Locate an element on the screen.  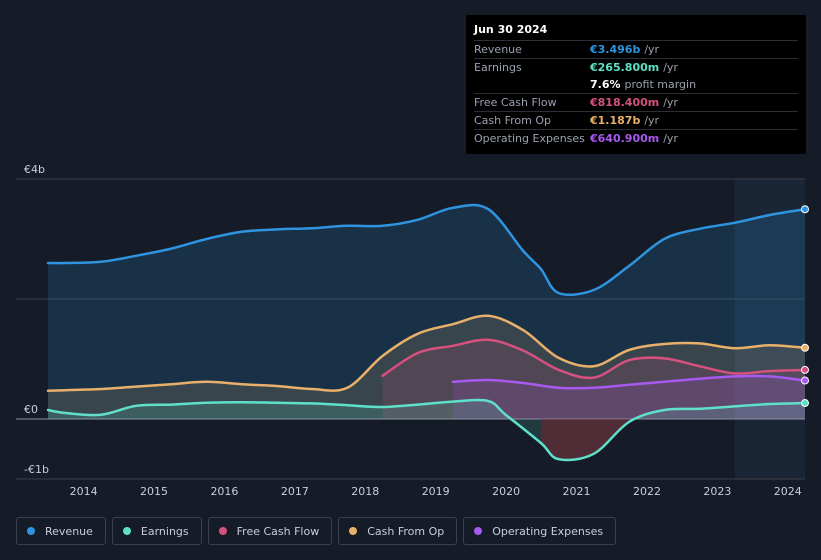
forecast-band is located at coordinates (769, 329).